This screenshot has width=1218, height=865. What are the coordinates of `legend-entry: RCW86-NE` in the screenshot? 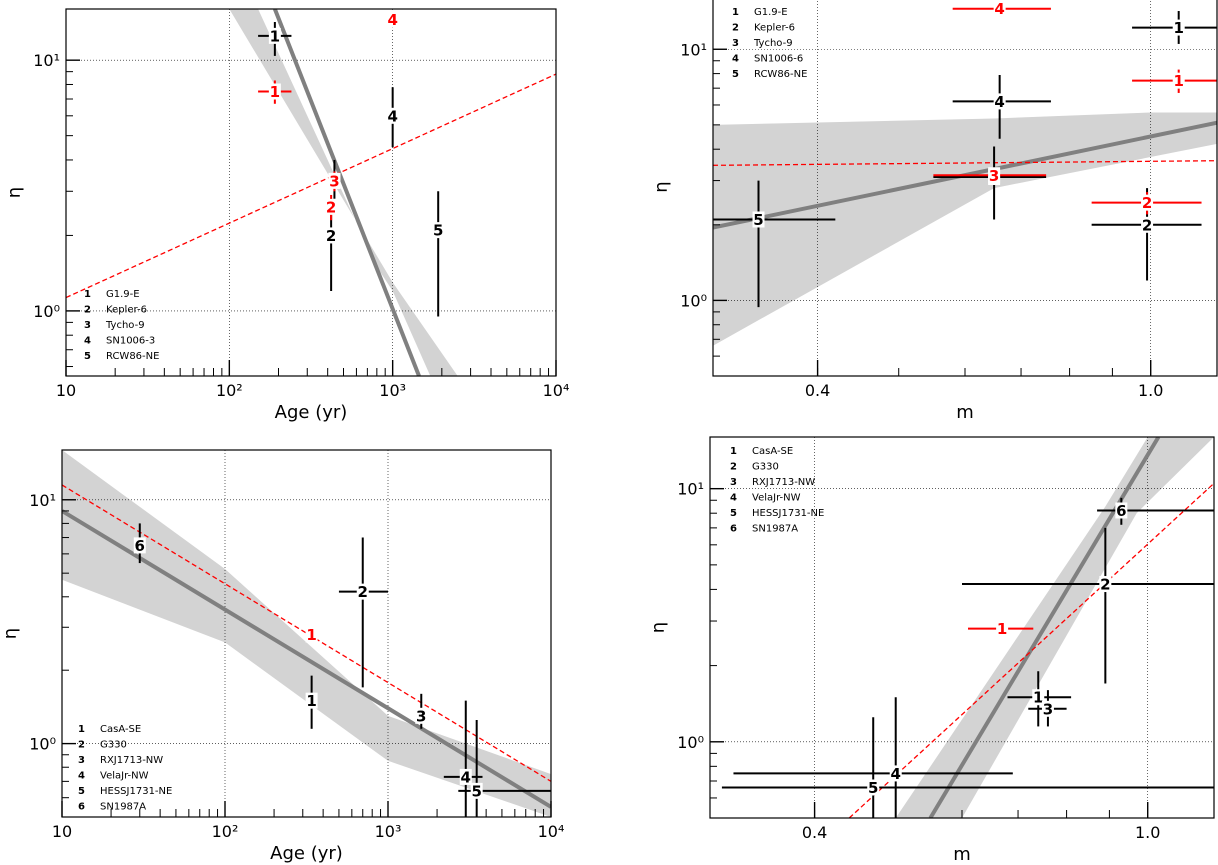 It's located at (132, 356).